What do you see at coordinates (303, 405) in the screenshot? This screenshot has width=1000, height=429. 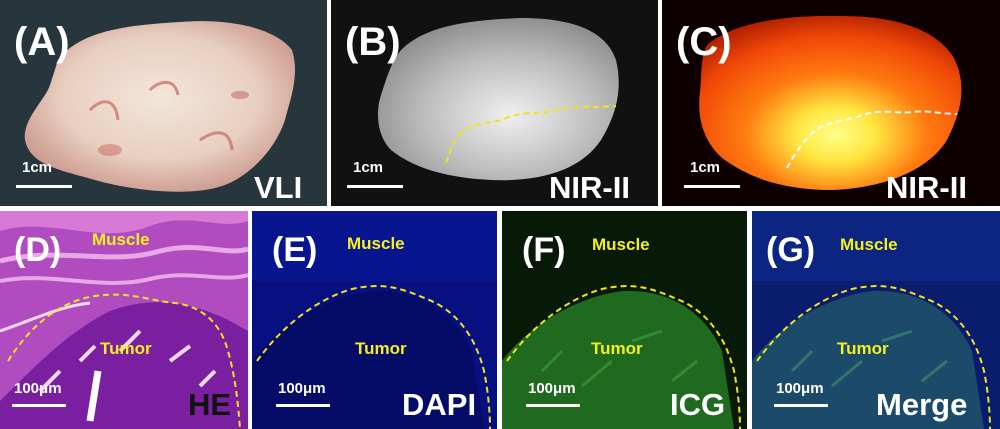 I see `panel-e-scale-bar` at bounding box center [303, 405].